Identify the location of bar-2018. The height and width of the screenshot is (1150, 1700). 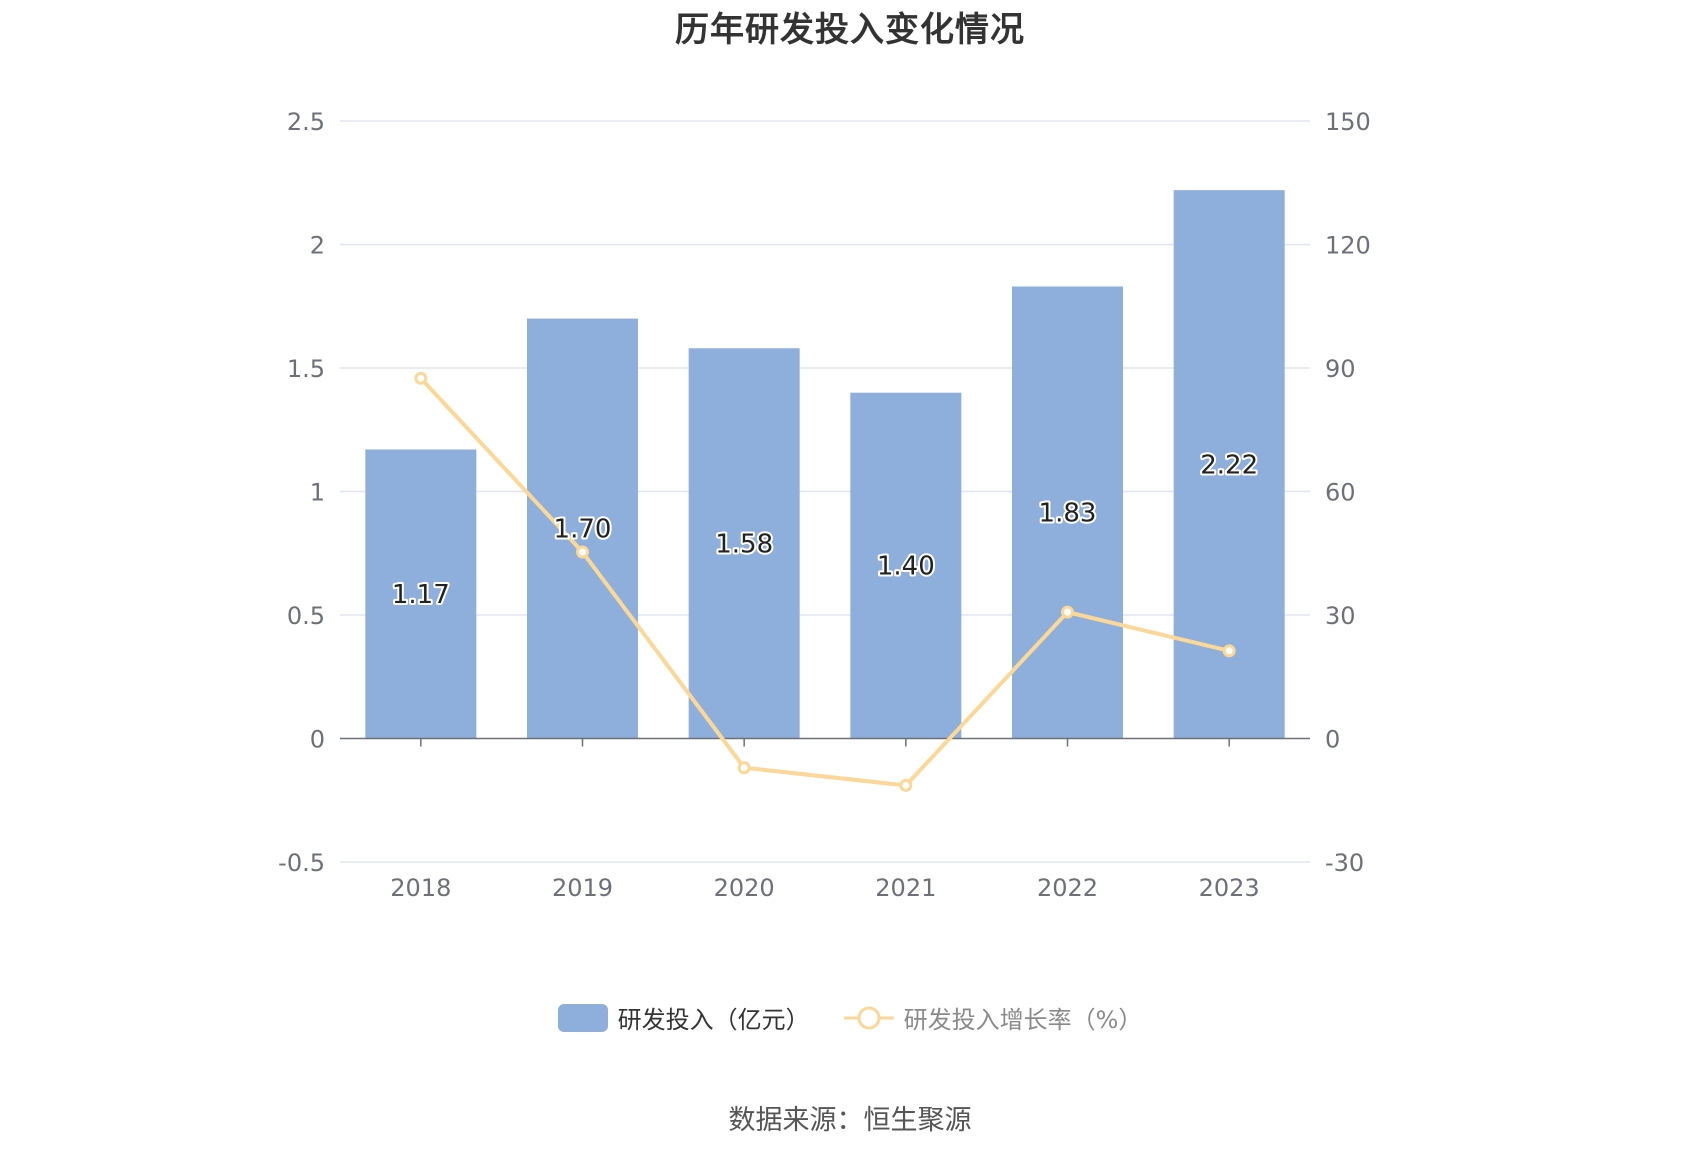
(421, 594).